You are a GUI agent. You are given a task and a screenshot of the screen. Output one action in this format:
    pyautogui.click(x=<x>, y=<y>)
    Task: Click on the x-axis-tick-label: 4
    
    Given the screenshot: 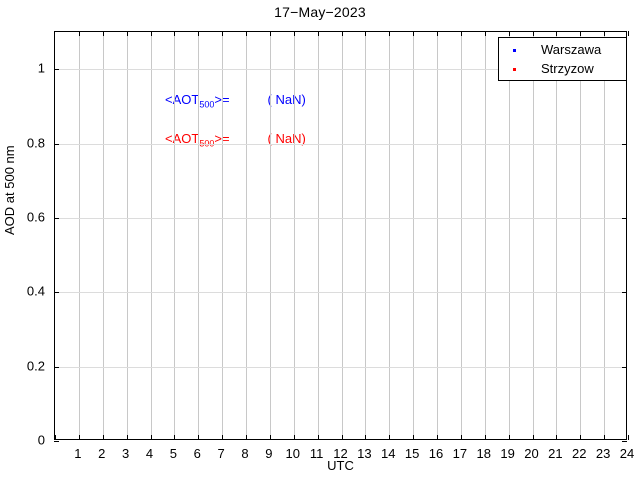 What is the action you would take?
    pyautogui.click(x=149, y=453)
    